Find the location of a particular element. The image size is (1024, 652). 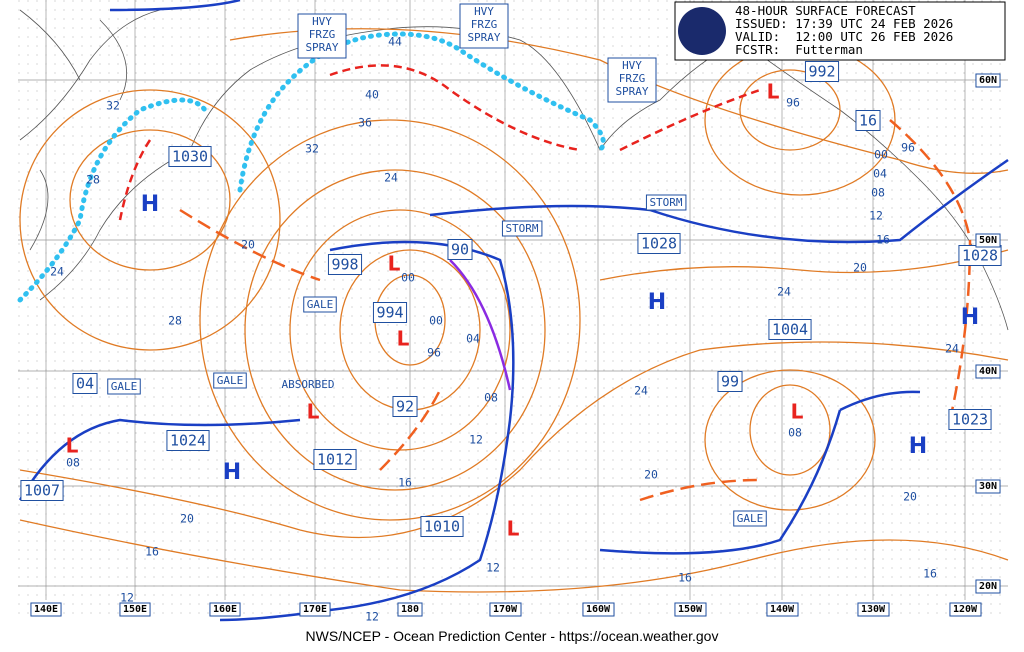

longitude-label: 170E is located at coordinates (315, 609).